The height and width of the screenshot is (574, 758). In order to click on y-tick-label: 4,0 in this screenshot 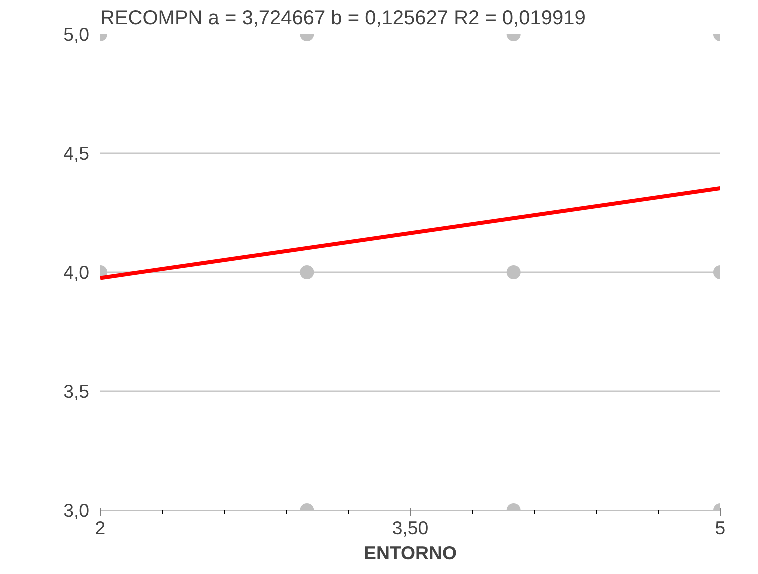, I will do `click(77, 272)`.